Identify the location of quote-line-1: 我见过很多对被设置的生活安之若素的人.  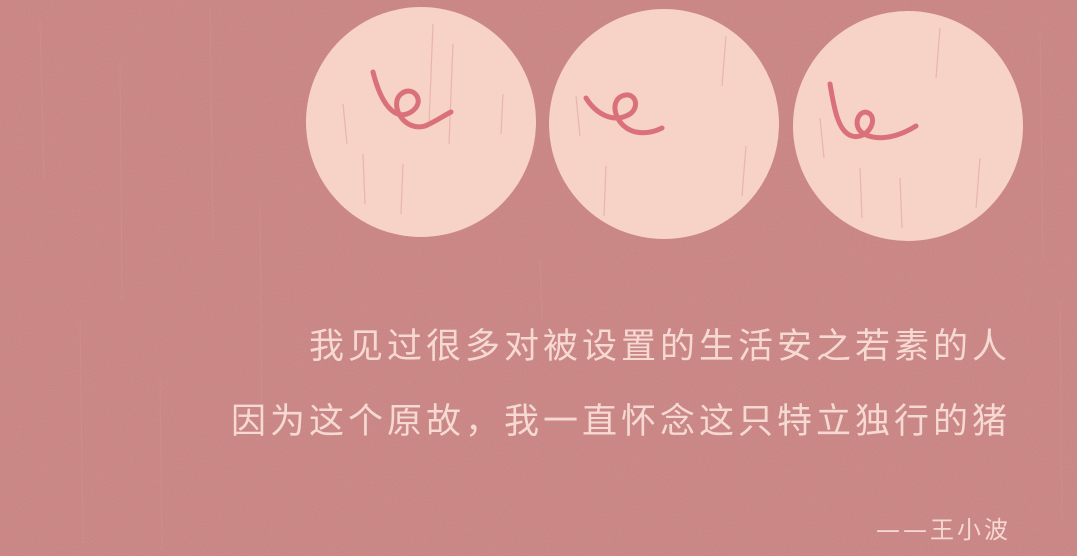
(659, 347).